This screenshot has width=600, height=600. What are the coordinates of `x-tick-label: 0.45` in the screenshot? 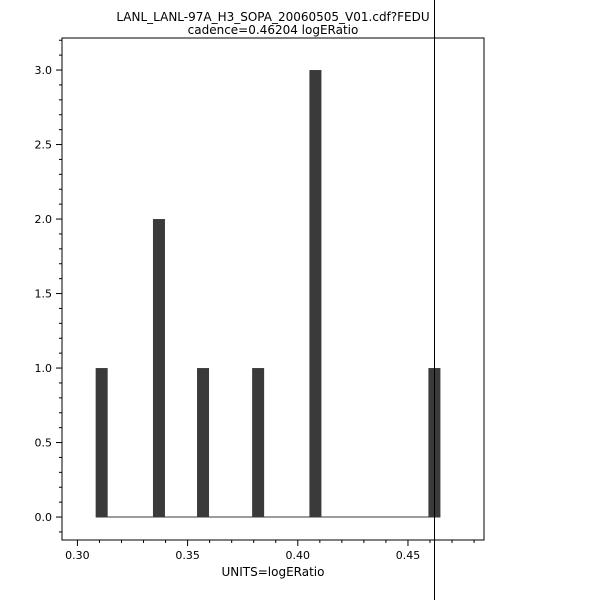 It's located at (408, 555).